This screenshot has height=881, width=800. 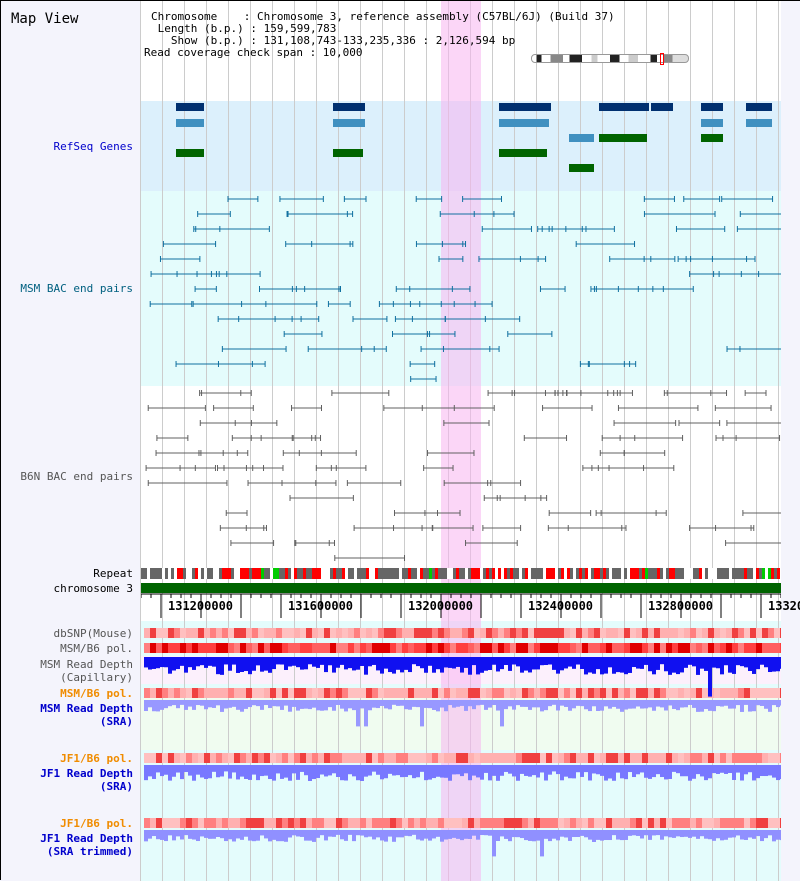 I want to click on track-label-refseq: RefSeq Genes, so click(x=93, y=146).